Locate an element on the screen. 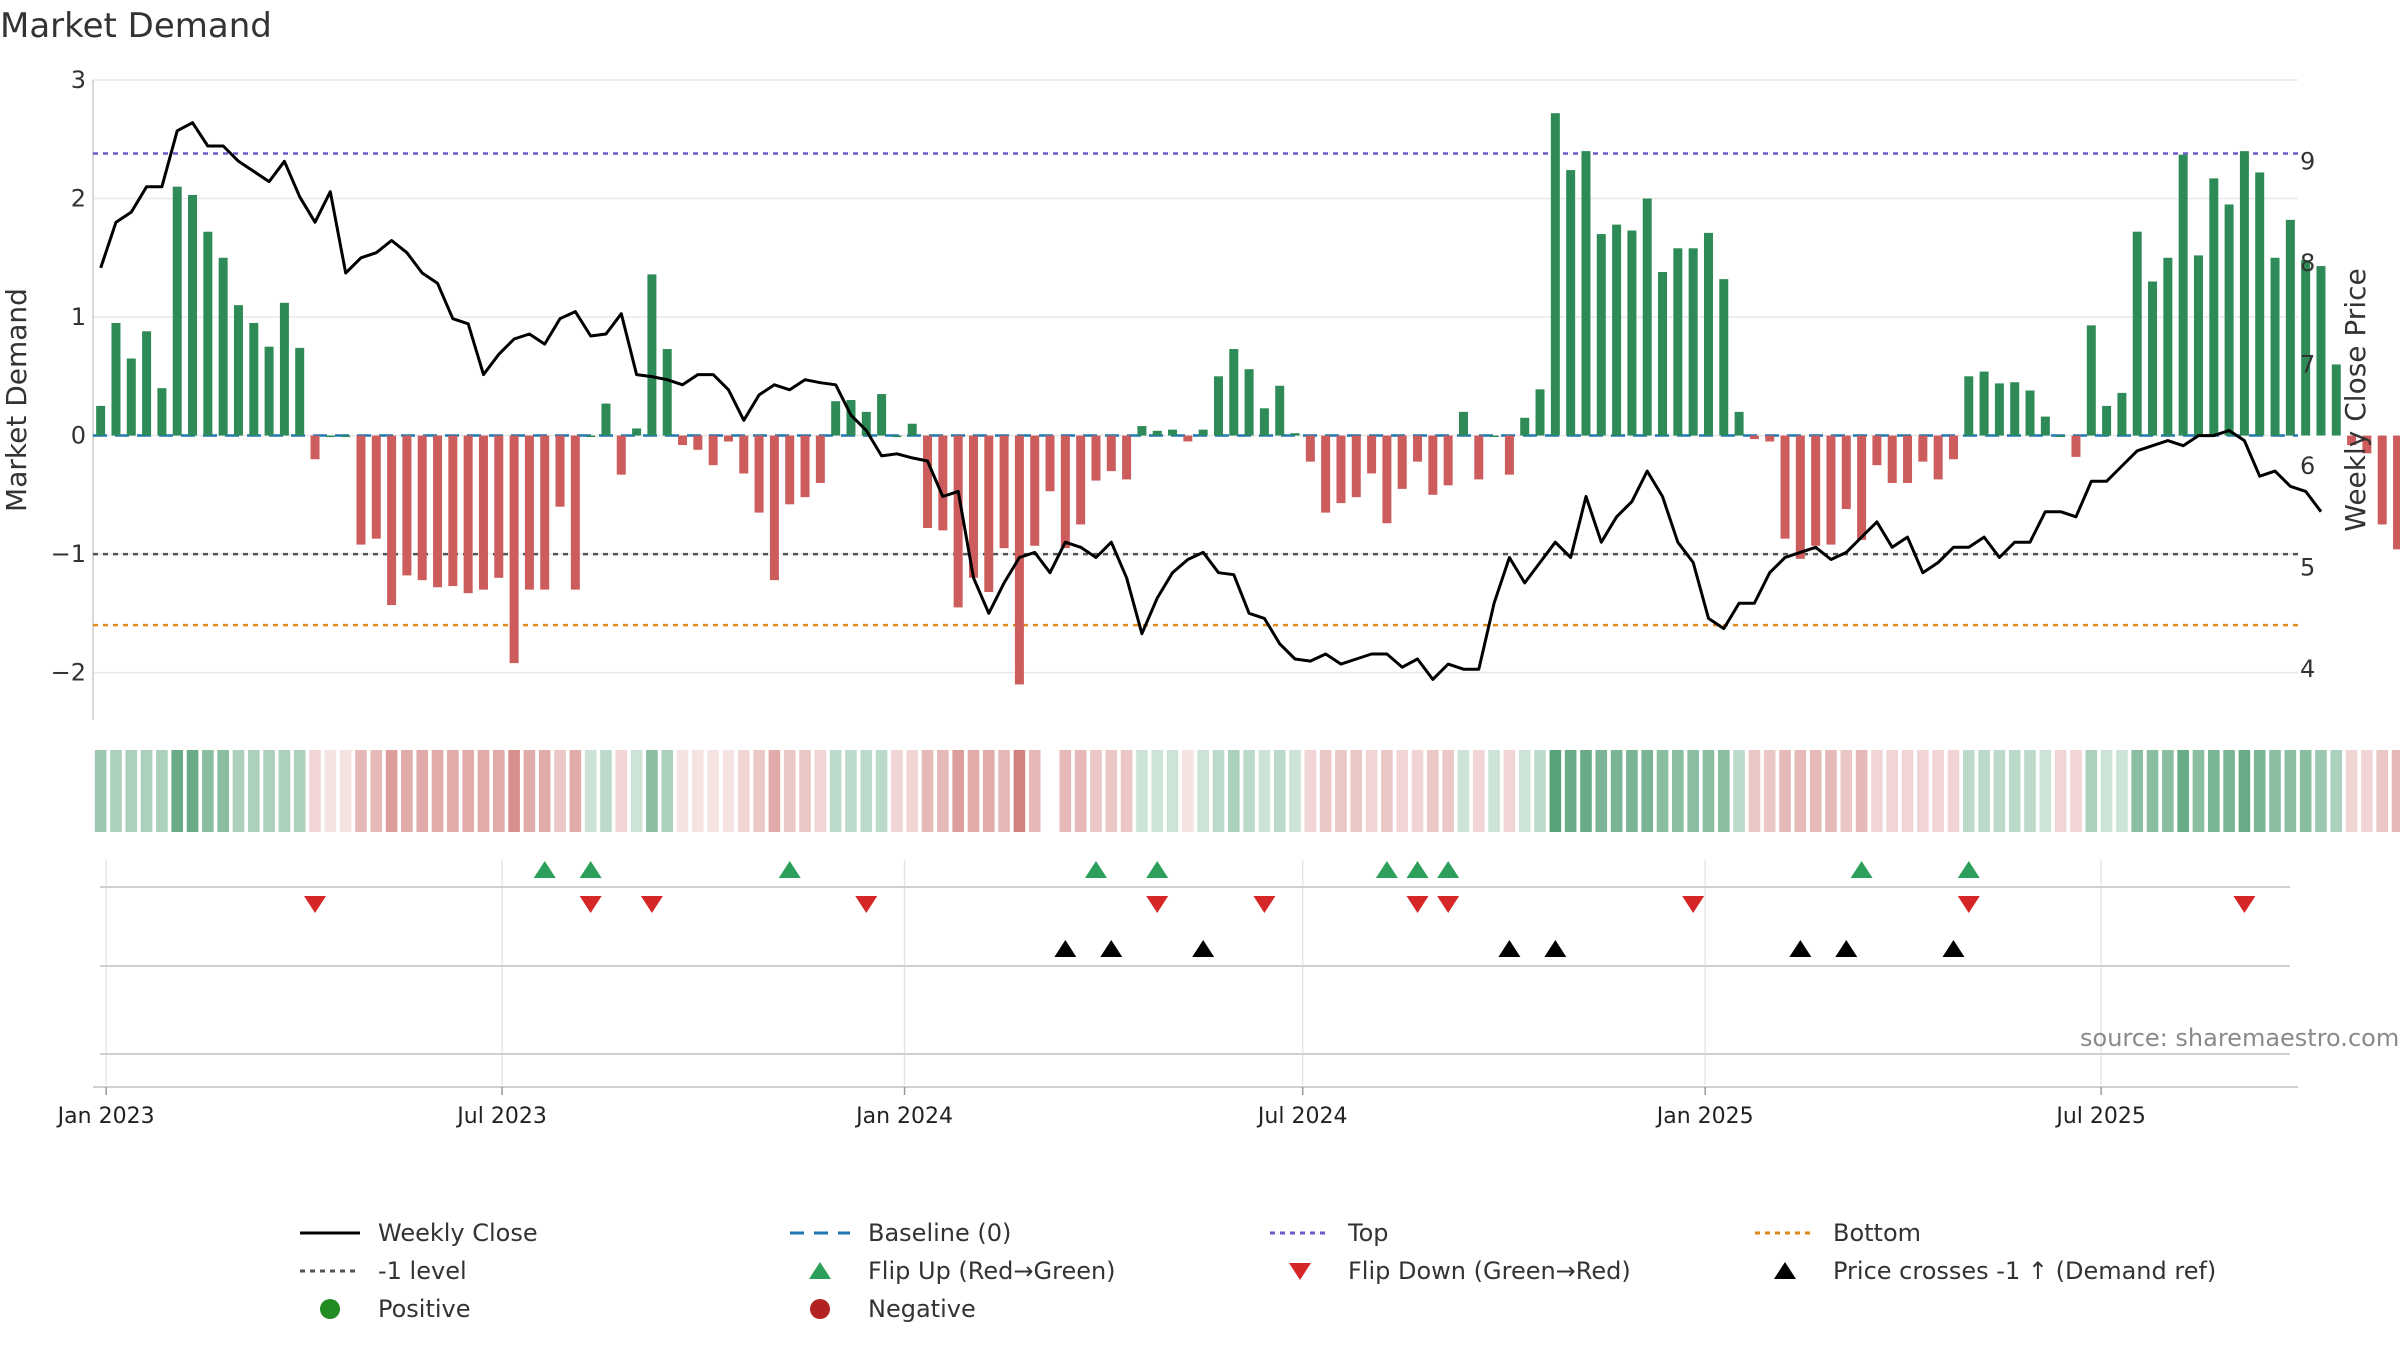 The height and width of the screenshot is (1350, 2400). y-tick-label: 2 is located at coordinates (78, 199).